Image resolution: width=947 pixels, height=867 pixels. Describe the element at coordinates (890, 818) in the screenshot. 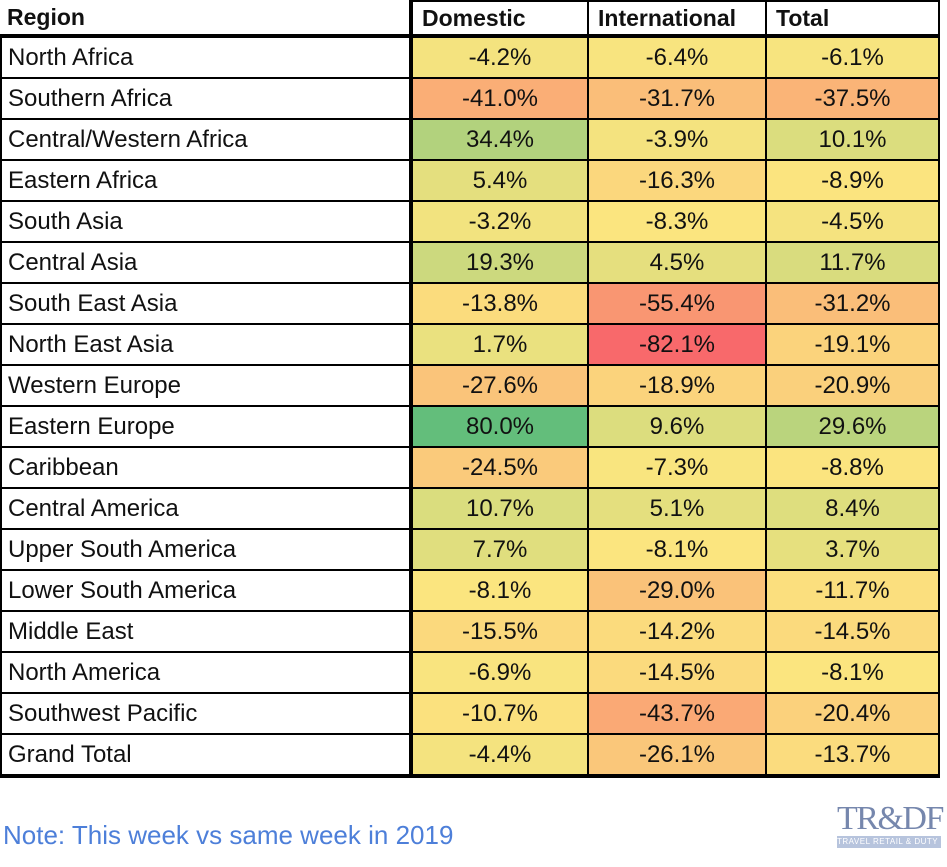

I see `watermark-title: TR&DF` at that location.